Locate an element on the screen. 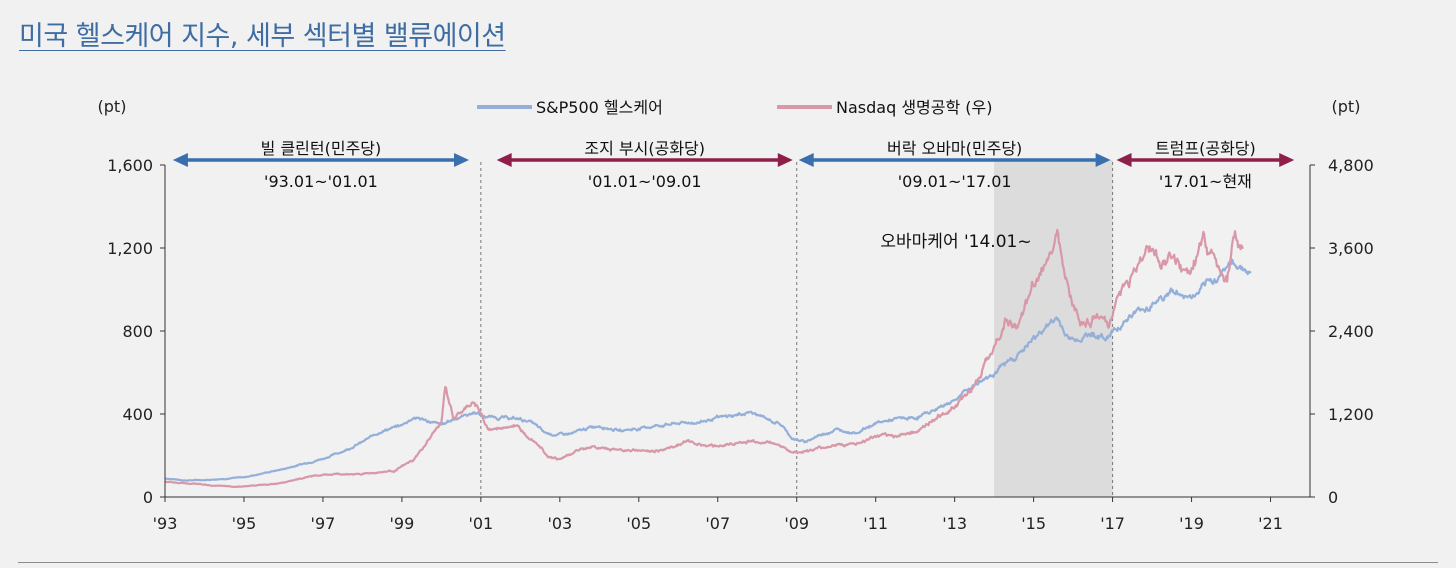 The height and width of the screenshot is (568, 1456). x-tick-label: '11 is located at coordinates (875, 523).